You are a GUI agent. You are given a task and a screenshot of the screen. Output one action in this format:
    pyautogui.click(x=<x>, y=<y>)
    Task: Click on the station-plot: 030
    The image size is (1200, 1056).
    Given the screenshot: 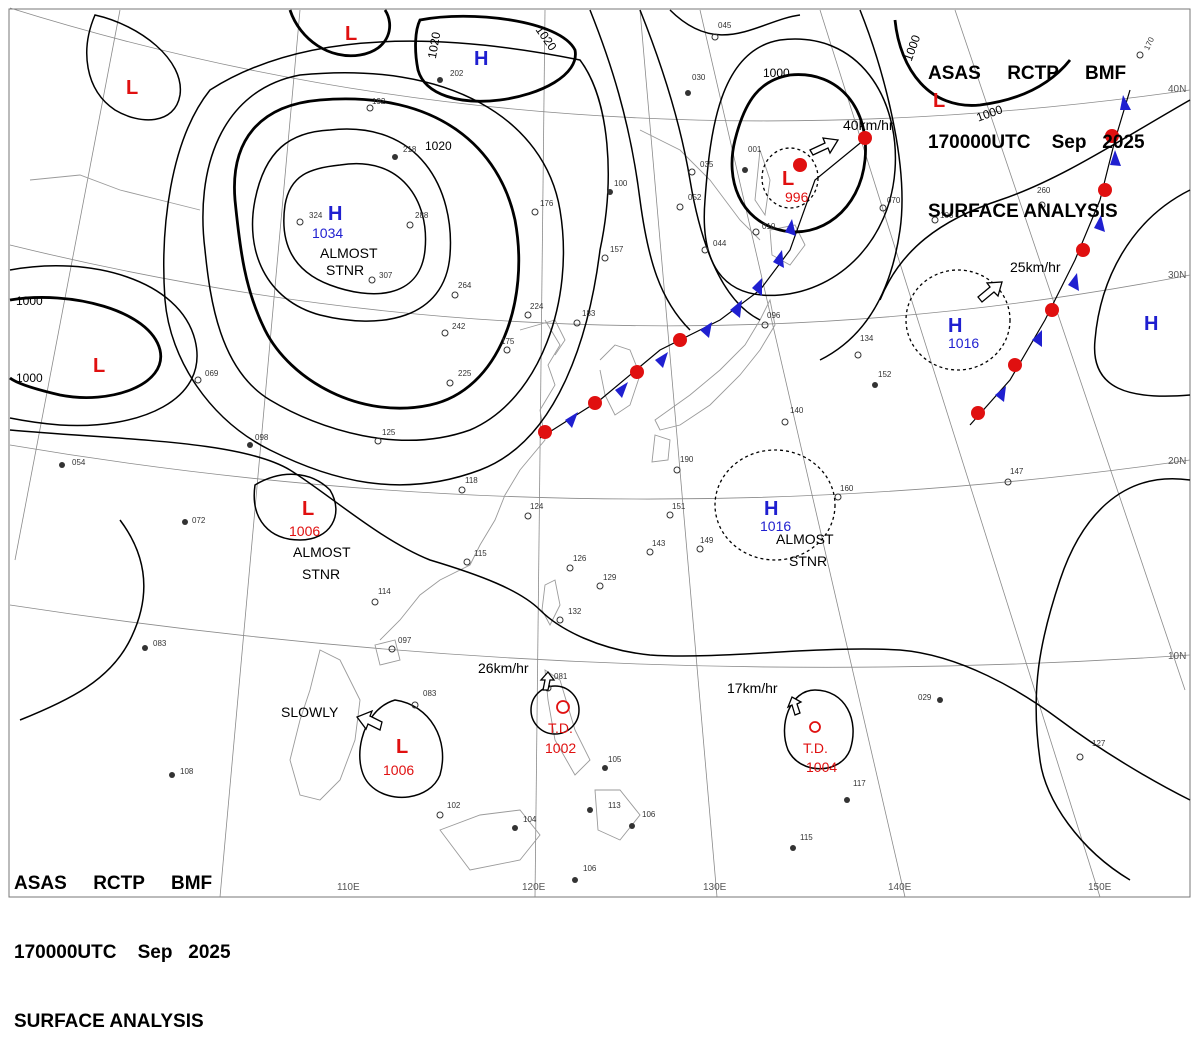 What is the action you would take?
    pyautogui.click(x=695, y=84)
    